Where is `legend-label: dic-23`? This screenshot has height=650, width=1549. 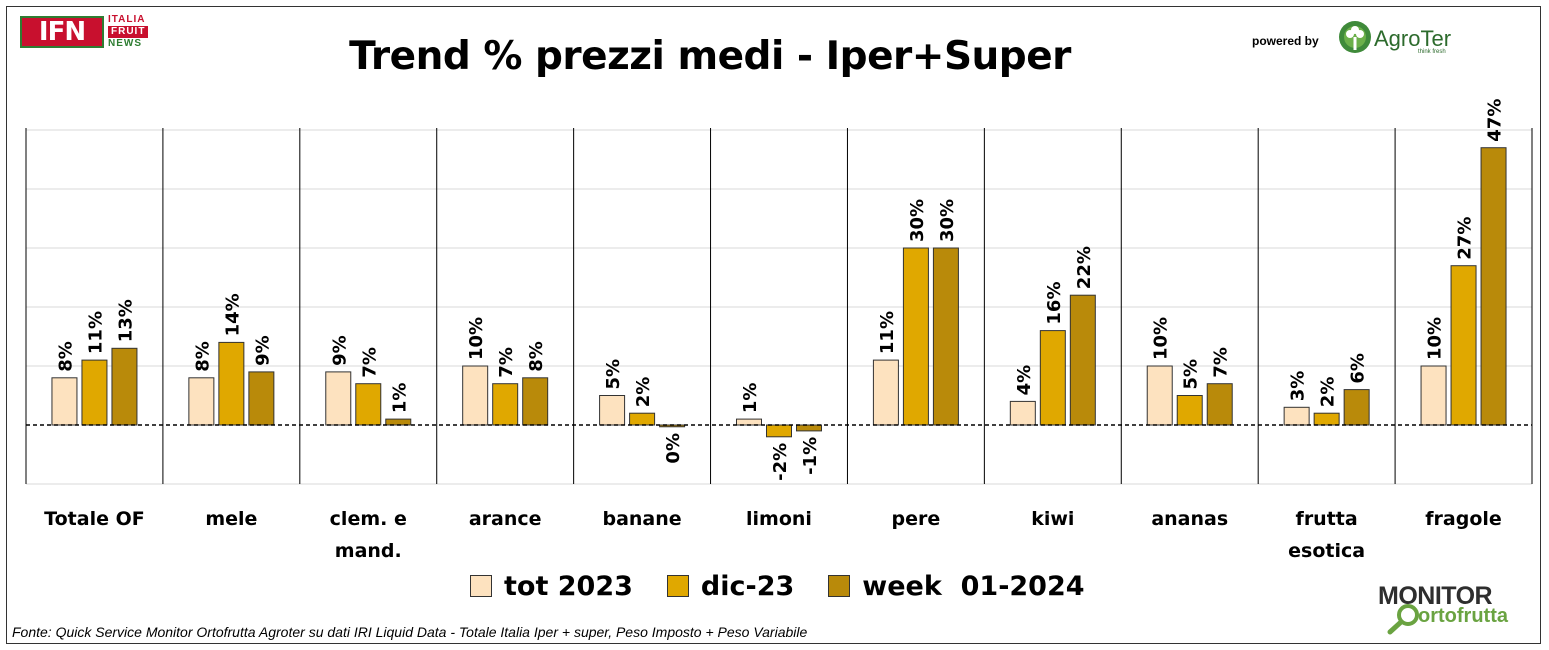 legend-label: dic-23 is located at coordinates (747, 586).